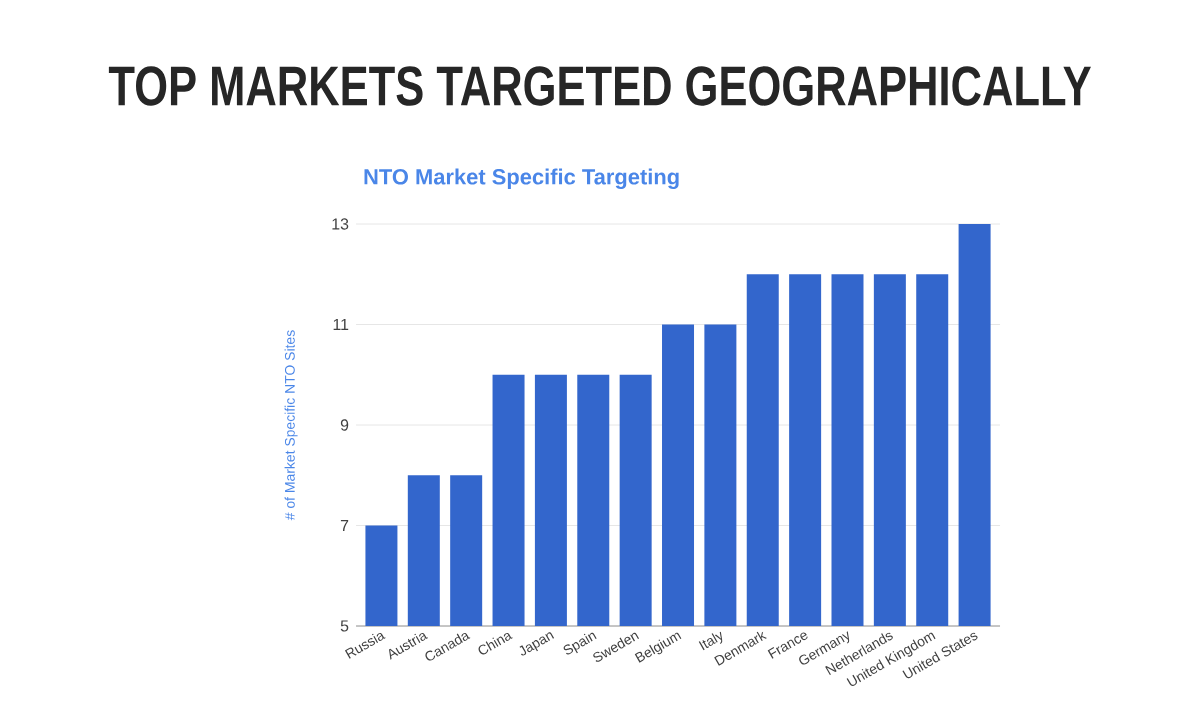 The image size is (1200, 706). What do you see at coordinates (599, 86) in the screenshot?
I see `chart-title: TOP MARKETS TARGETED GEOGRAPHICALLY` at bounding box center [599, 86].